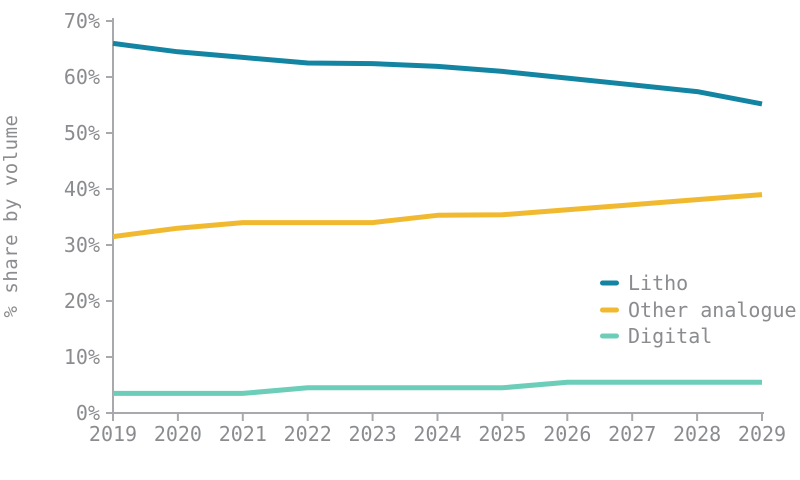 Image resolution: width=800 pixels, height=480 pixels. I want to click on y-tick-label: 70%, so click(82, 21).